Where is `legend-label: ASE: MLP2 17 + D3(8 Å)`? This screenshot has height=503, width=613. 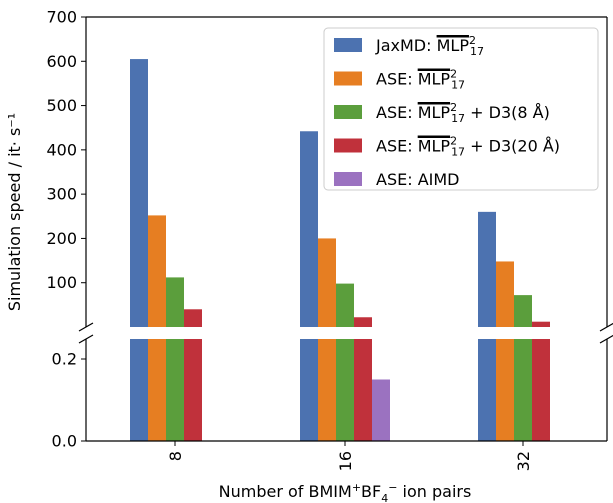
legend-label: ASE: MLP2 17 + D3(8 Å) is located at coordinates (463, 113).